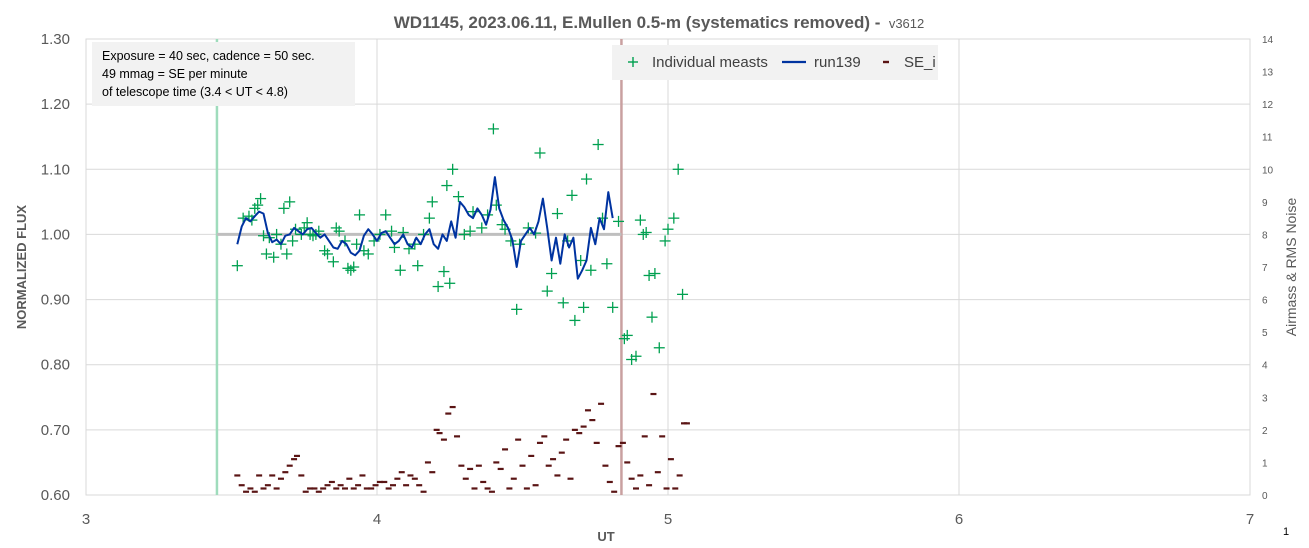 The height and width of the screenshot is (548, 1309). I want to click on x-tick-label: 5, so click(668, 519).